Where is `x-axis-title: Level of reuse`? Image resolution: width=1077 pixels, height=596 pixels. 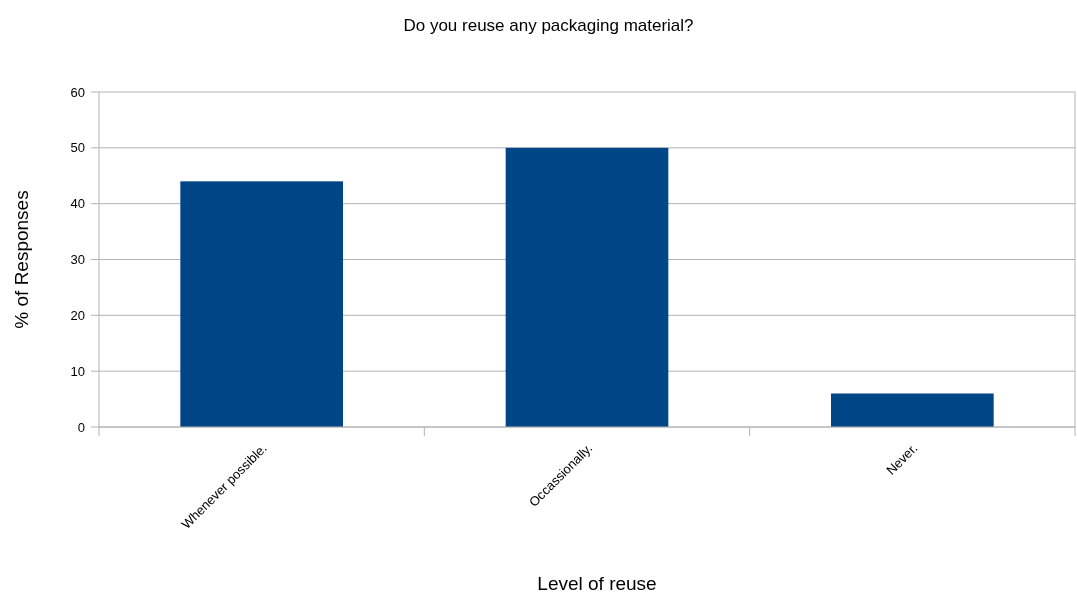 x-axis-title: Level of reuse is located at coordinates (597, 583).